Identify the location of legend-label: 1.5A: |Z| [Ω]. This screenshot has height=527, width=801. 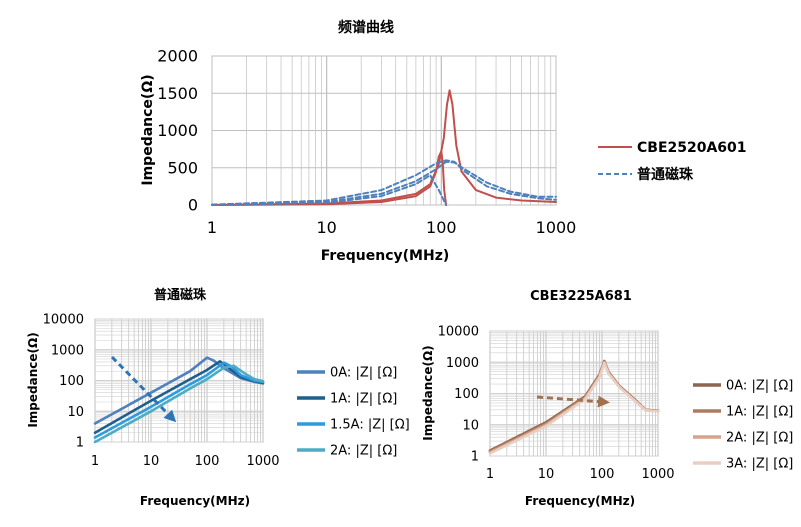
(370, 425).